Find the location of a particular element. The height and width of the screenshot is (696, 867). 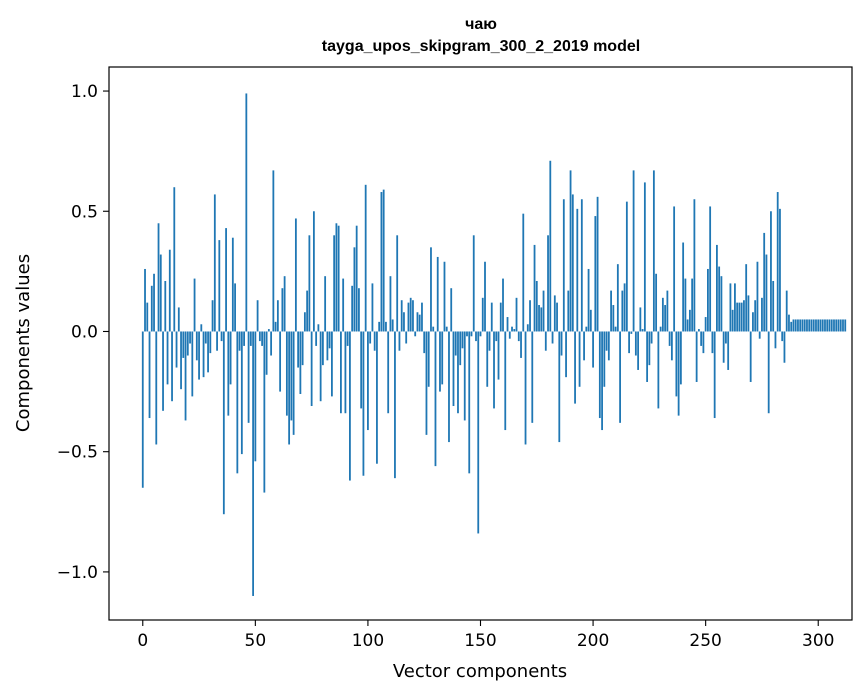

x-tick-label: 0 is located at coordinates (142, 641).